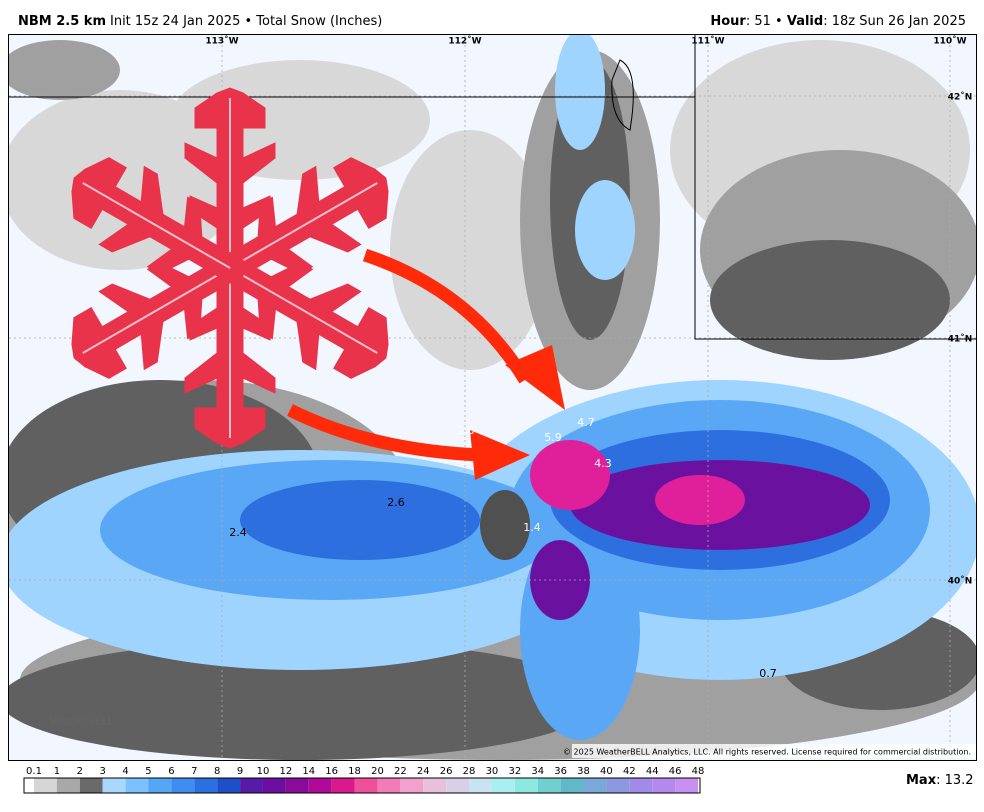  I want to click on colorbar-label: 40, so click(606, 771).